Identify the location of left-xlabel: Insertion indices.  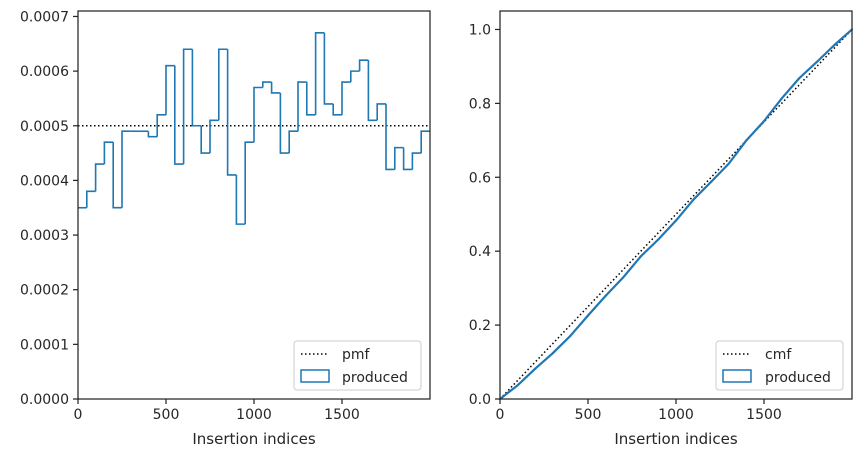
(253, 439).